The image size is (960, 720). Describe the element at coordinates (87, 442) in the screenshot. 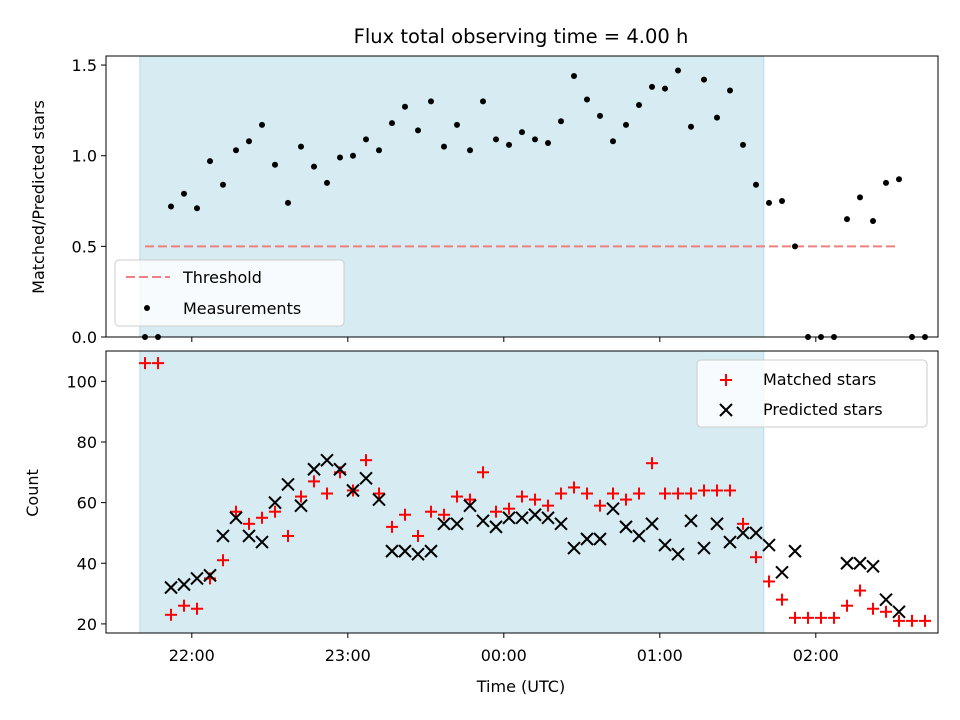

I see `bottom-y-tick-label: 80` at that location.